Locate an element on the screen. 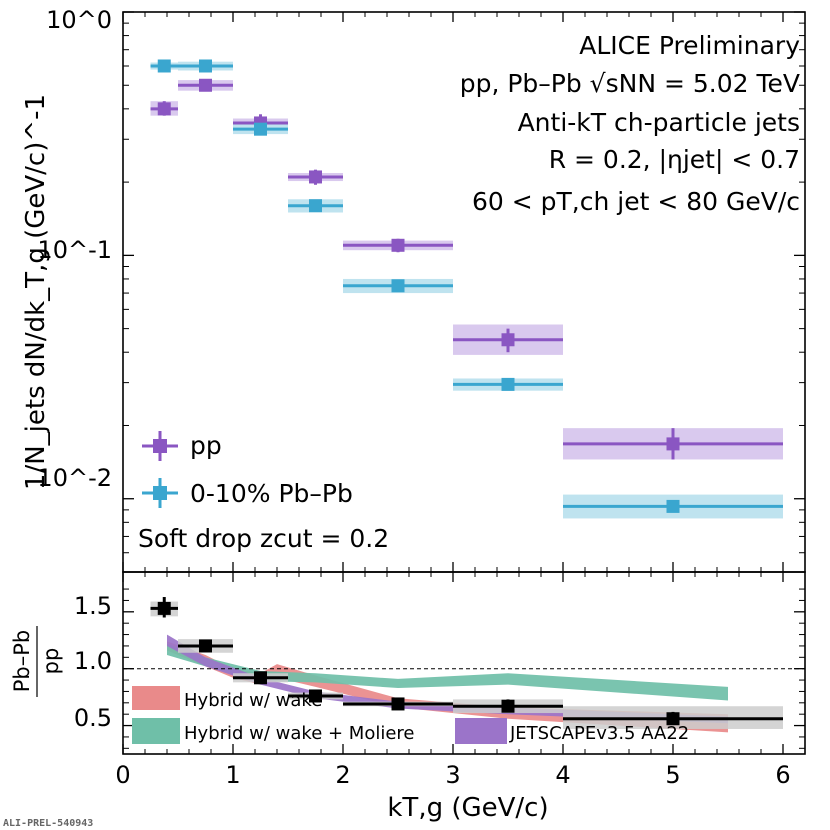 The height and width of the screenshot is (830, 830). xtick-label-1: 1 is located at coordinates (232, 775).